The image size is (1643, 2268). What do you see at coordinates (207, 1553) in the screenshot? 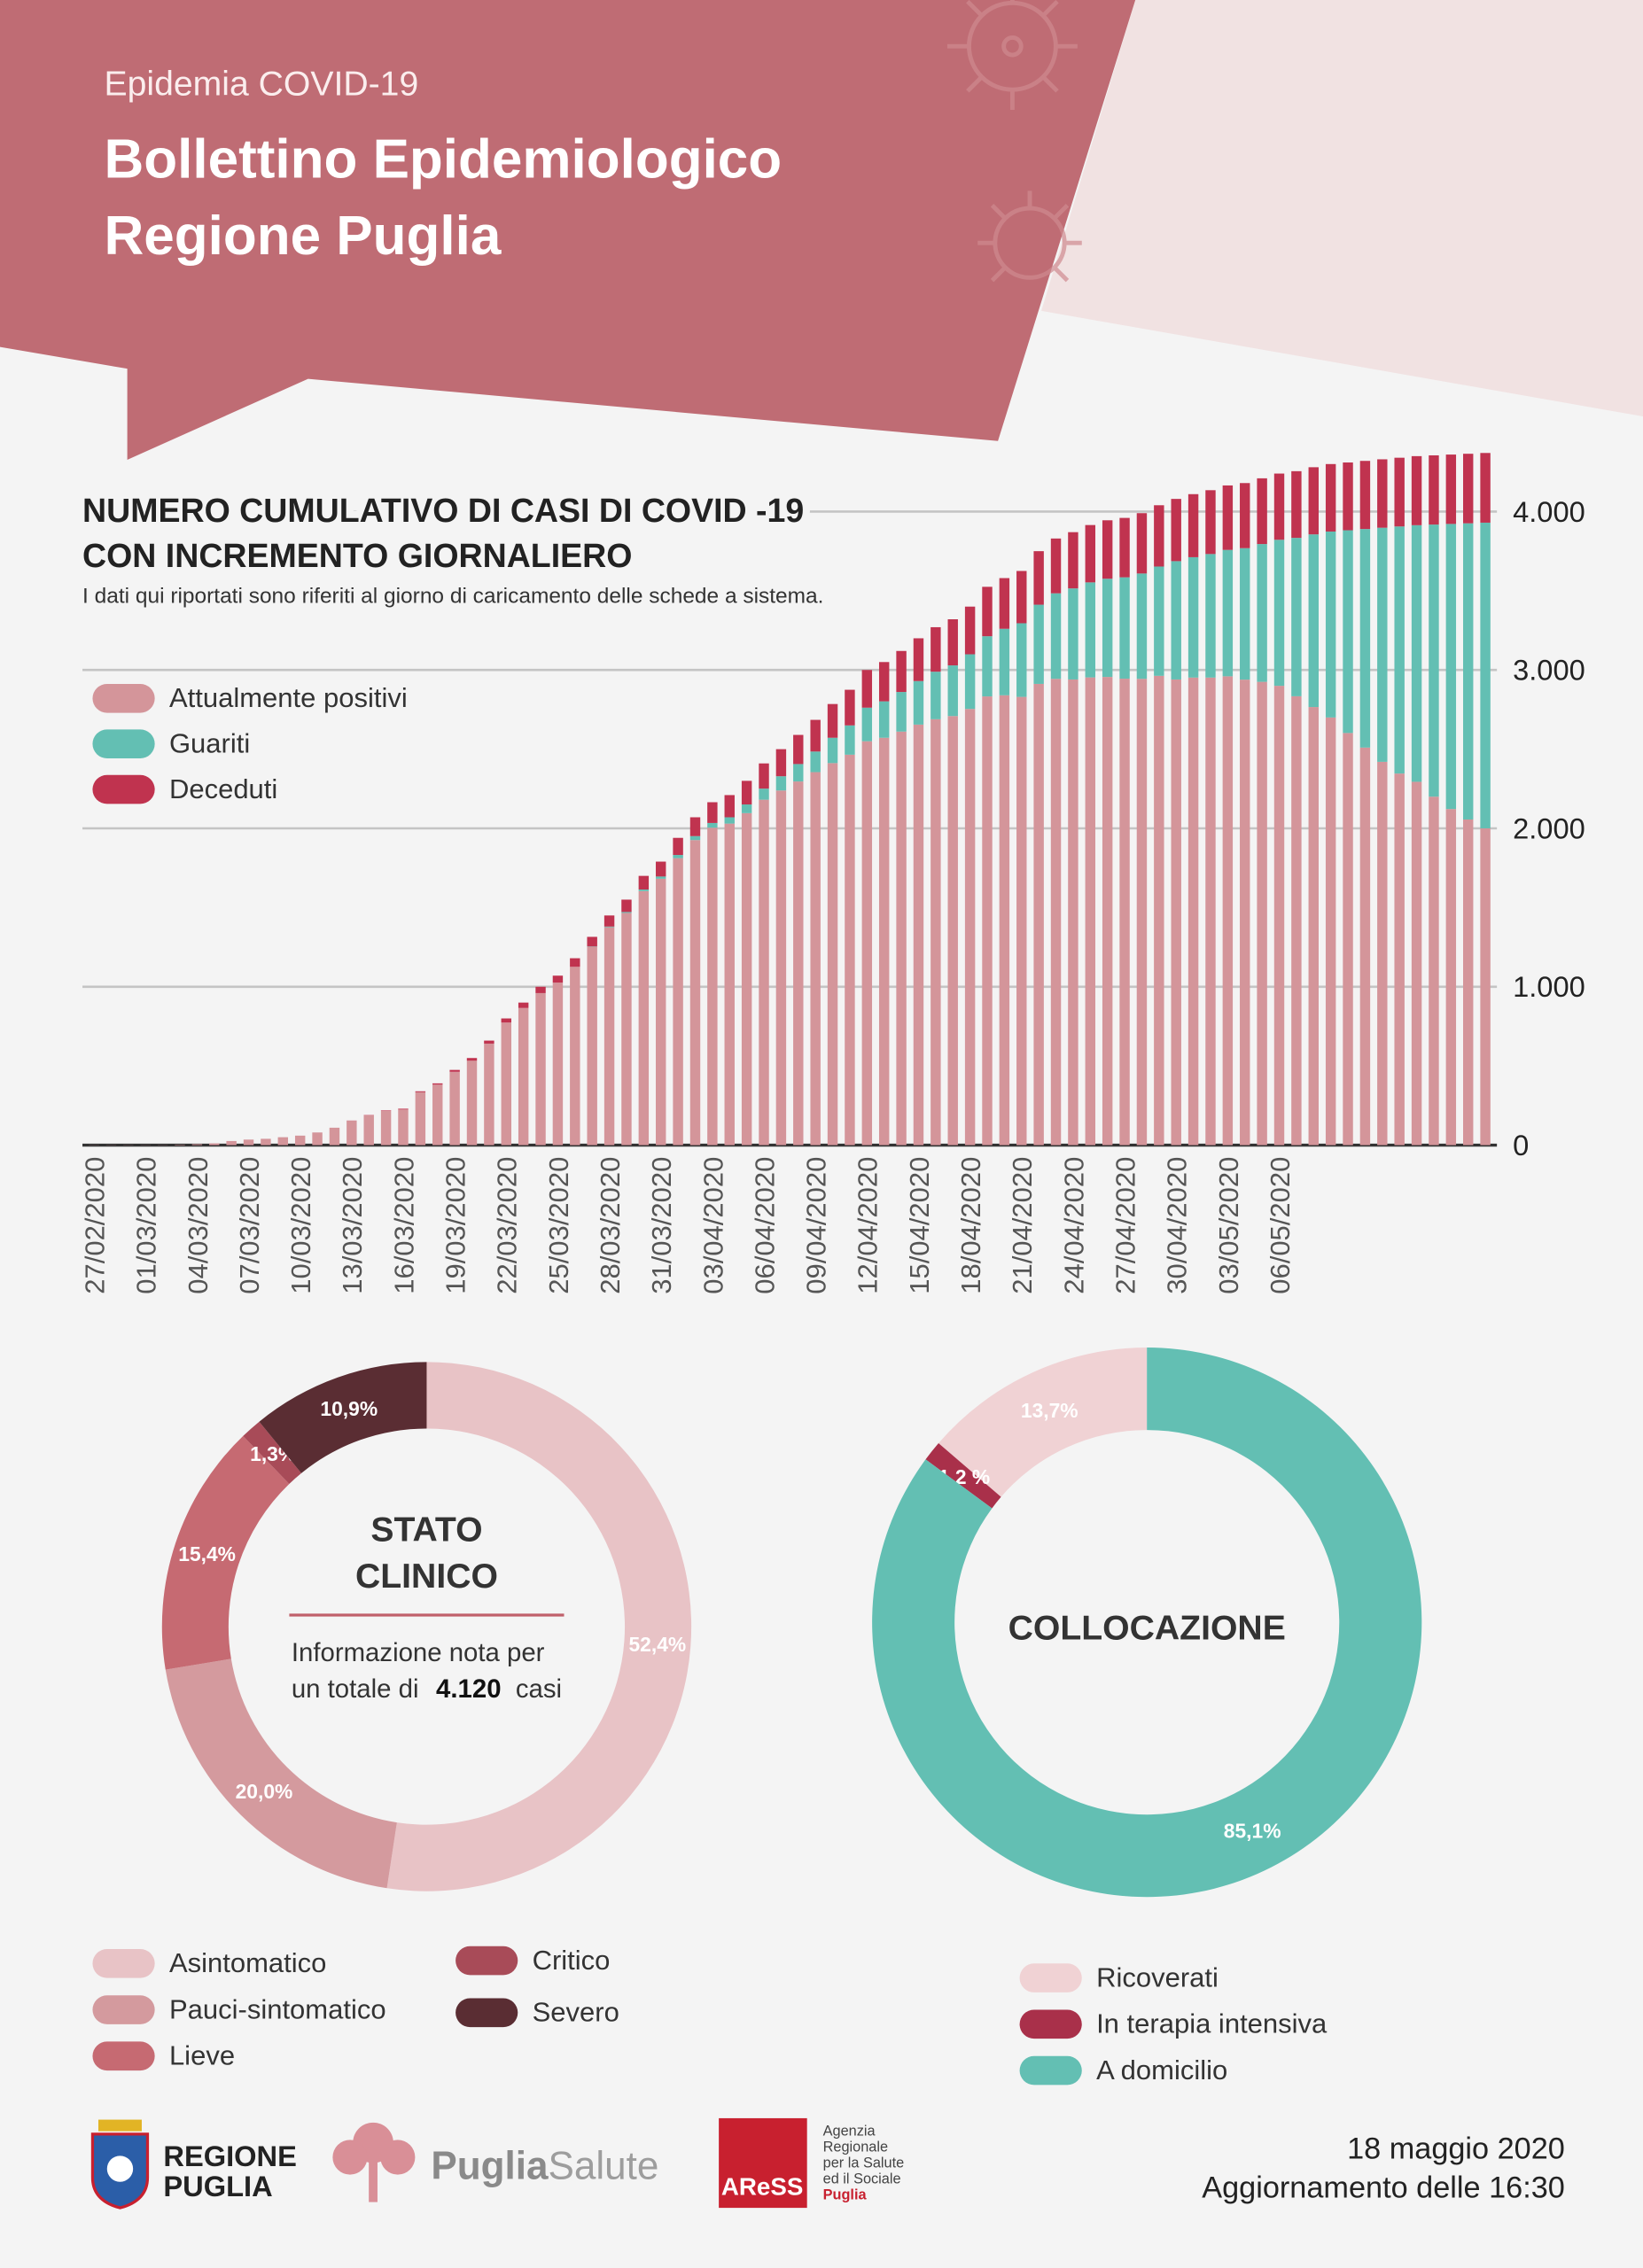
I see `slice-label: 15,4%` at bounding box center [207, 1553].